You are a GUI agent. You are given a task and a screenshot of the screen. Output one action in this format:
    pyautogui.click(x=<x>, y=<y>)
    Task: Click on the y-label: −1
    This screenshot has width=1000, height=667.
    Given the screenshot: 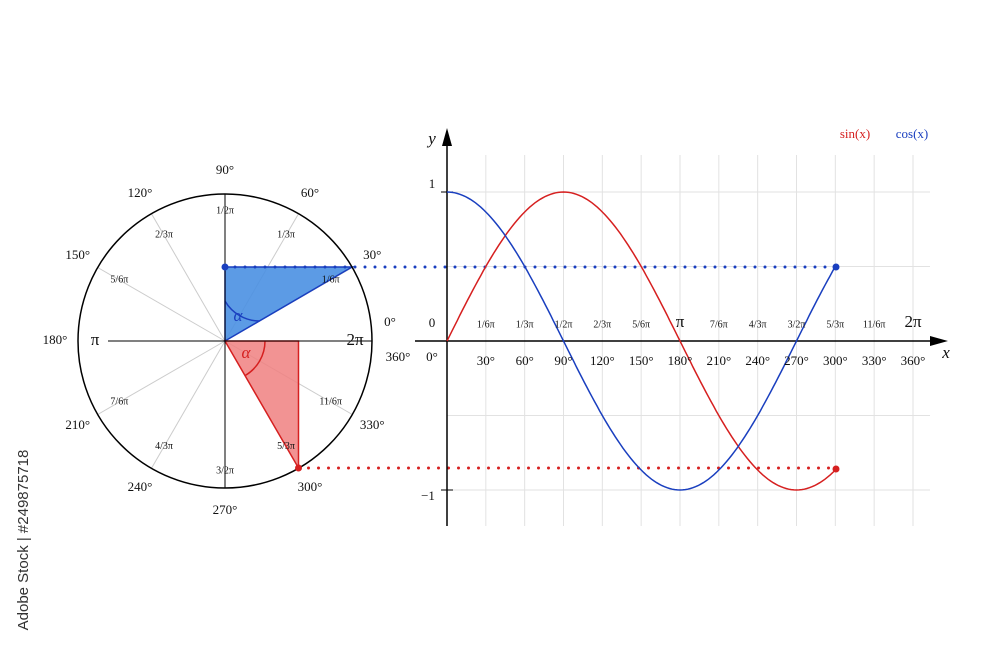 What is the action you would take?
    pyautogui.click(x=428, y=495)
    